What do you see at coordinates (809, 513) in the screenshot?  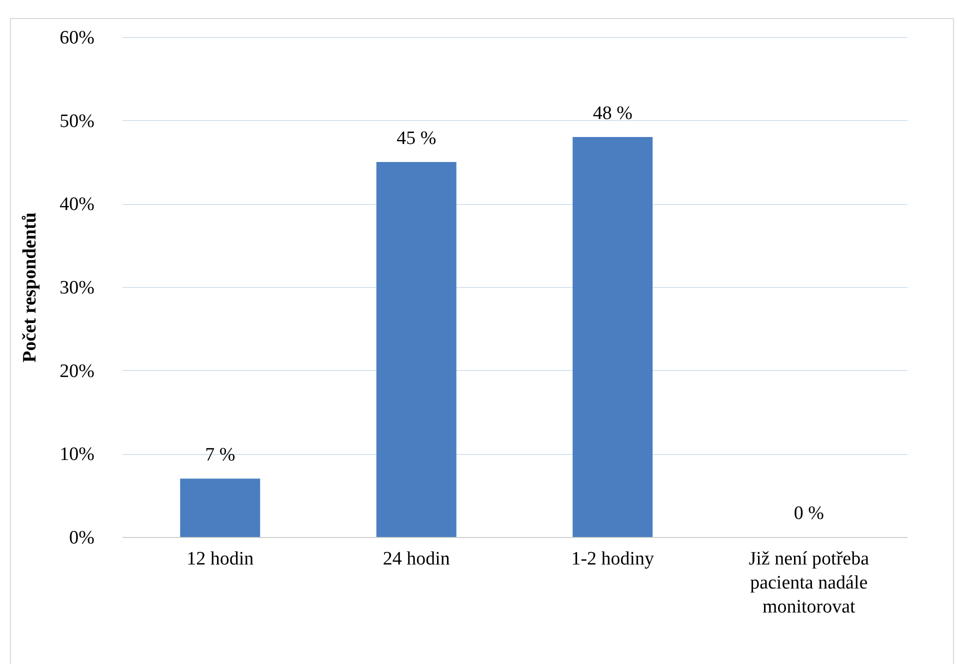 I see `data-label: 0 %` at bounding box center [809, 513].